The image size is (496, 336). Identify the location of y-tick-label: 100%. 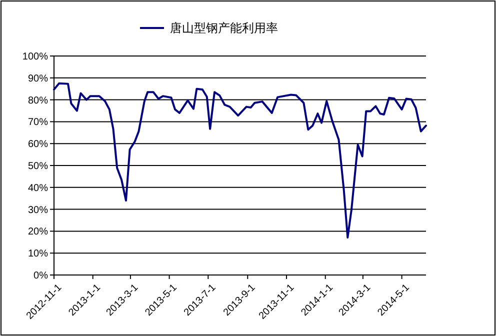
(35, 57).